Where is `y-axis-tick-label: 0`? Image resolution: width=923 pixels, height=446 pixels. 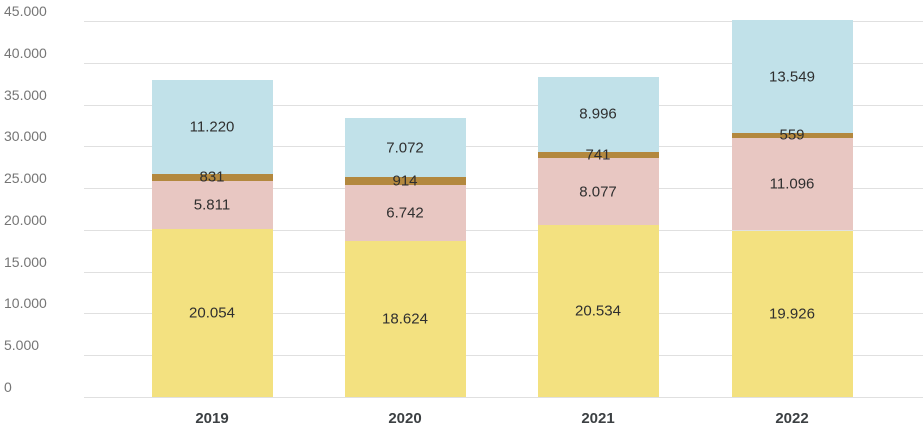
y-axis-tick-label: 0 is located at coordinates (8, 387).